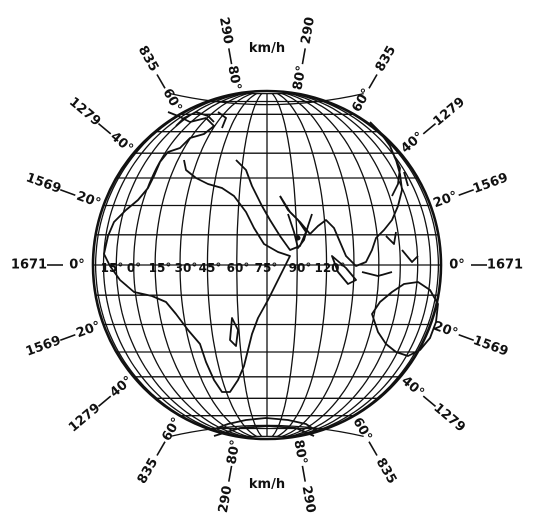  I want to click on unit-label-top: km/h, so click(267, 48).